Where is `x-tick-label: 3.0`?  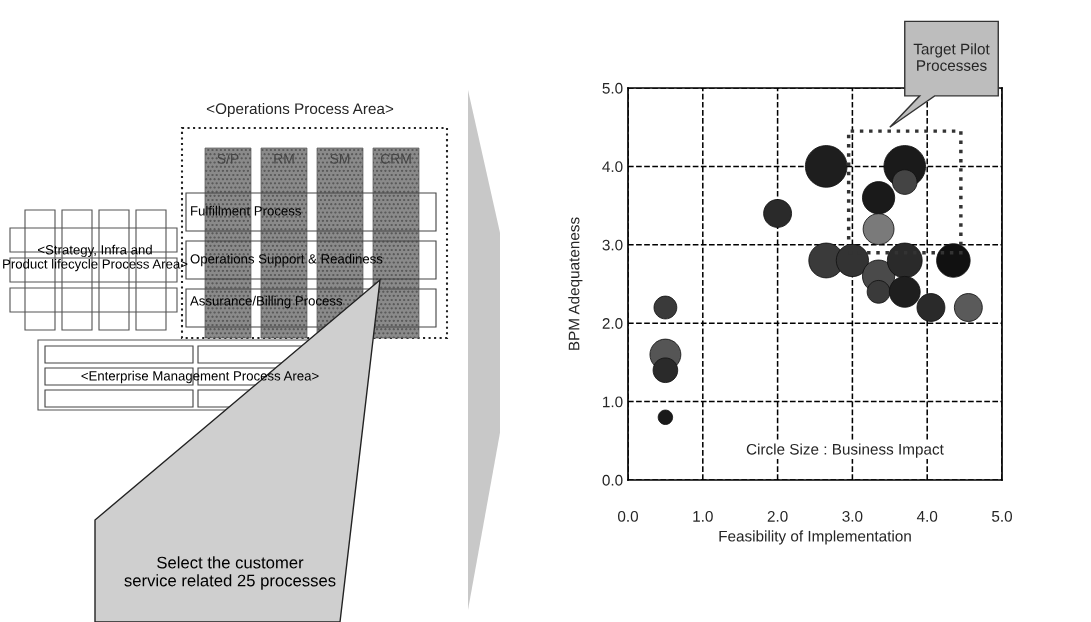
x-tick-label: 3.0 is located at coordinates (852, 516).